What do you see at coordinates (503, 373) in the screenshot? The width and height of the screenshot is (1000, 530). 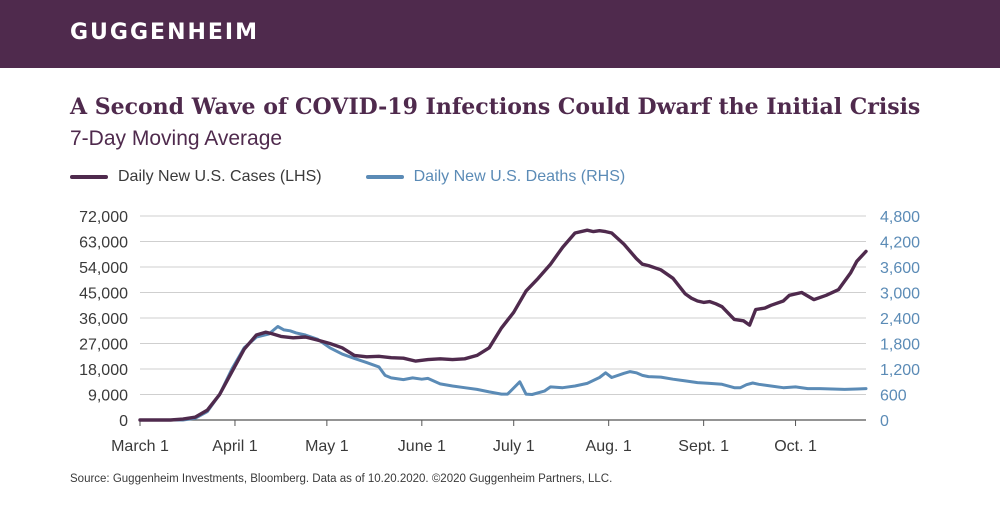 I see `deaths-line` at bounding box center [503, 373].